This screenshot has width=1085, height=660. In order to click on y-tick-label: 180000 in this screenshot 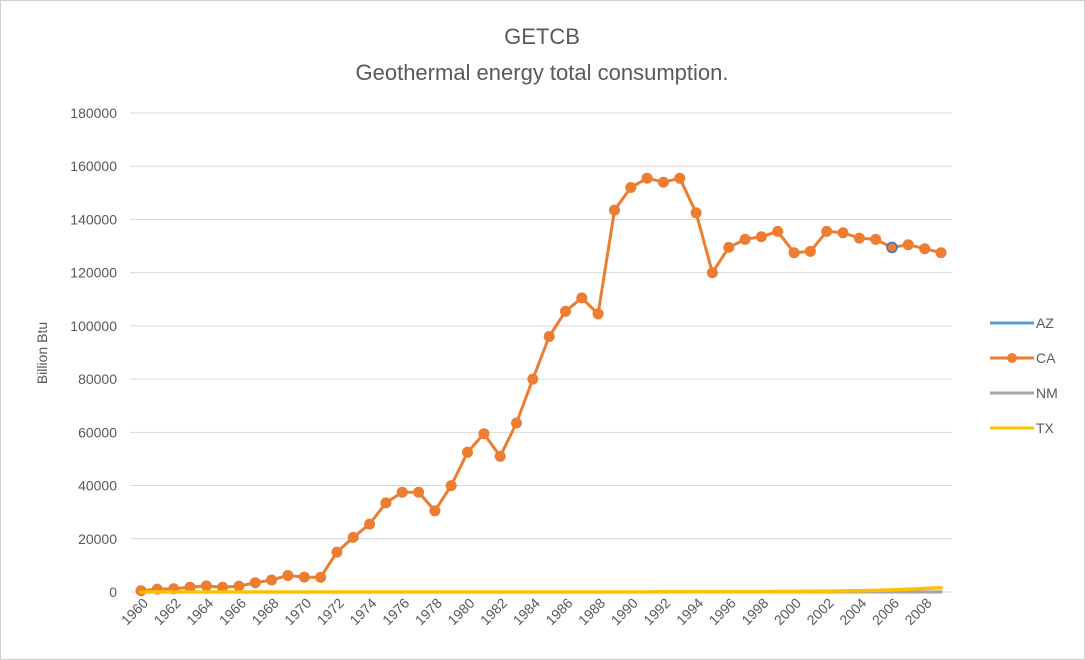, I will do `click(93, 113)`.